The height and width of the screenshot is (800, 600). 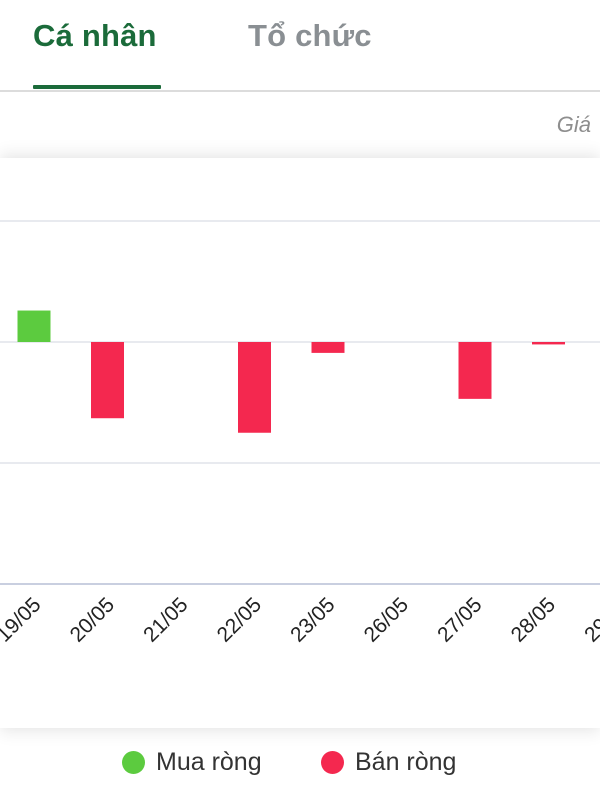 What do you see at coordinates (239, 619) in the screenshot?
I see `x-tick-label: 22/05` at bounding box center [239, 619].